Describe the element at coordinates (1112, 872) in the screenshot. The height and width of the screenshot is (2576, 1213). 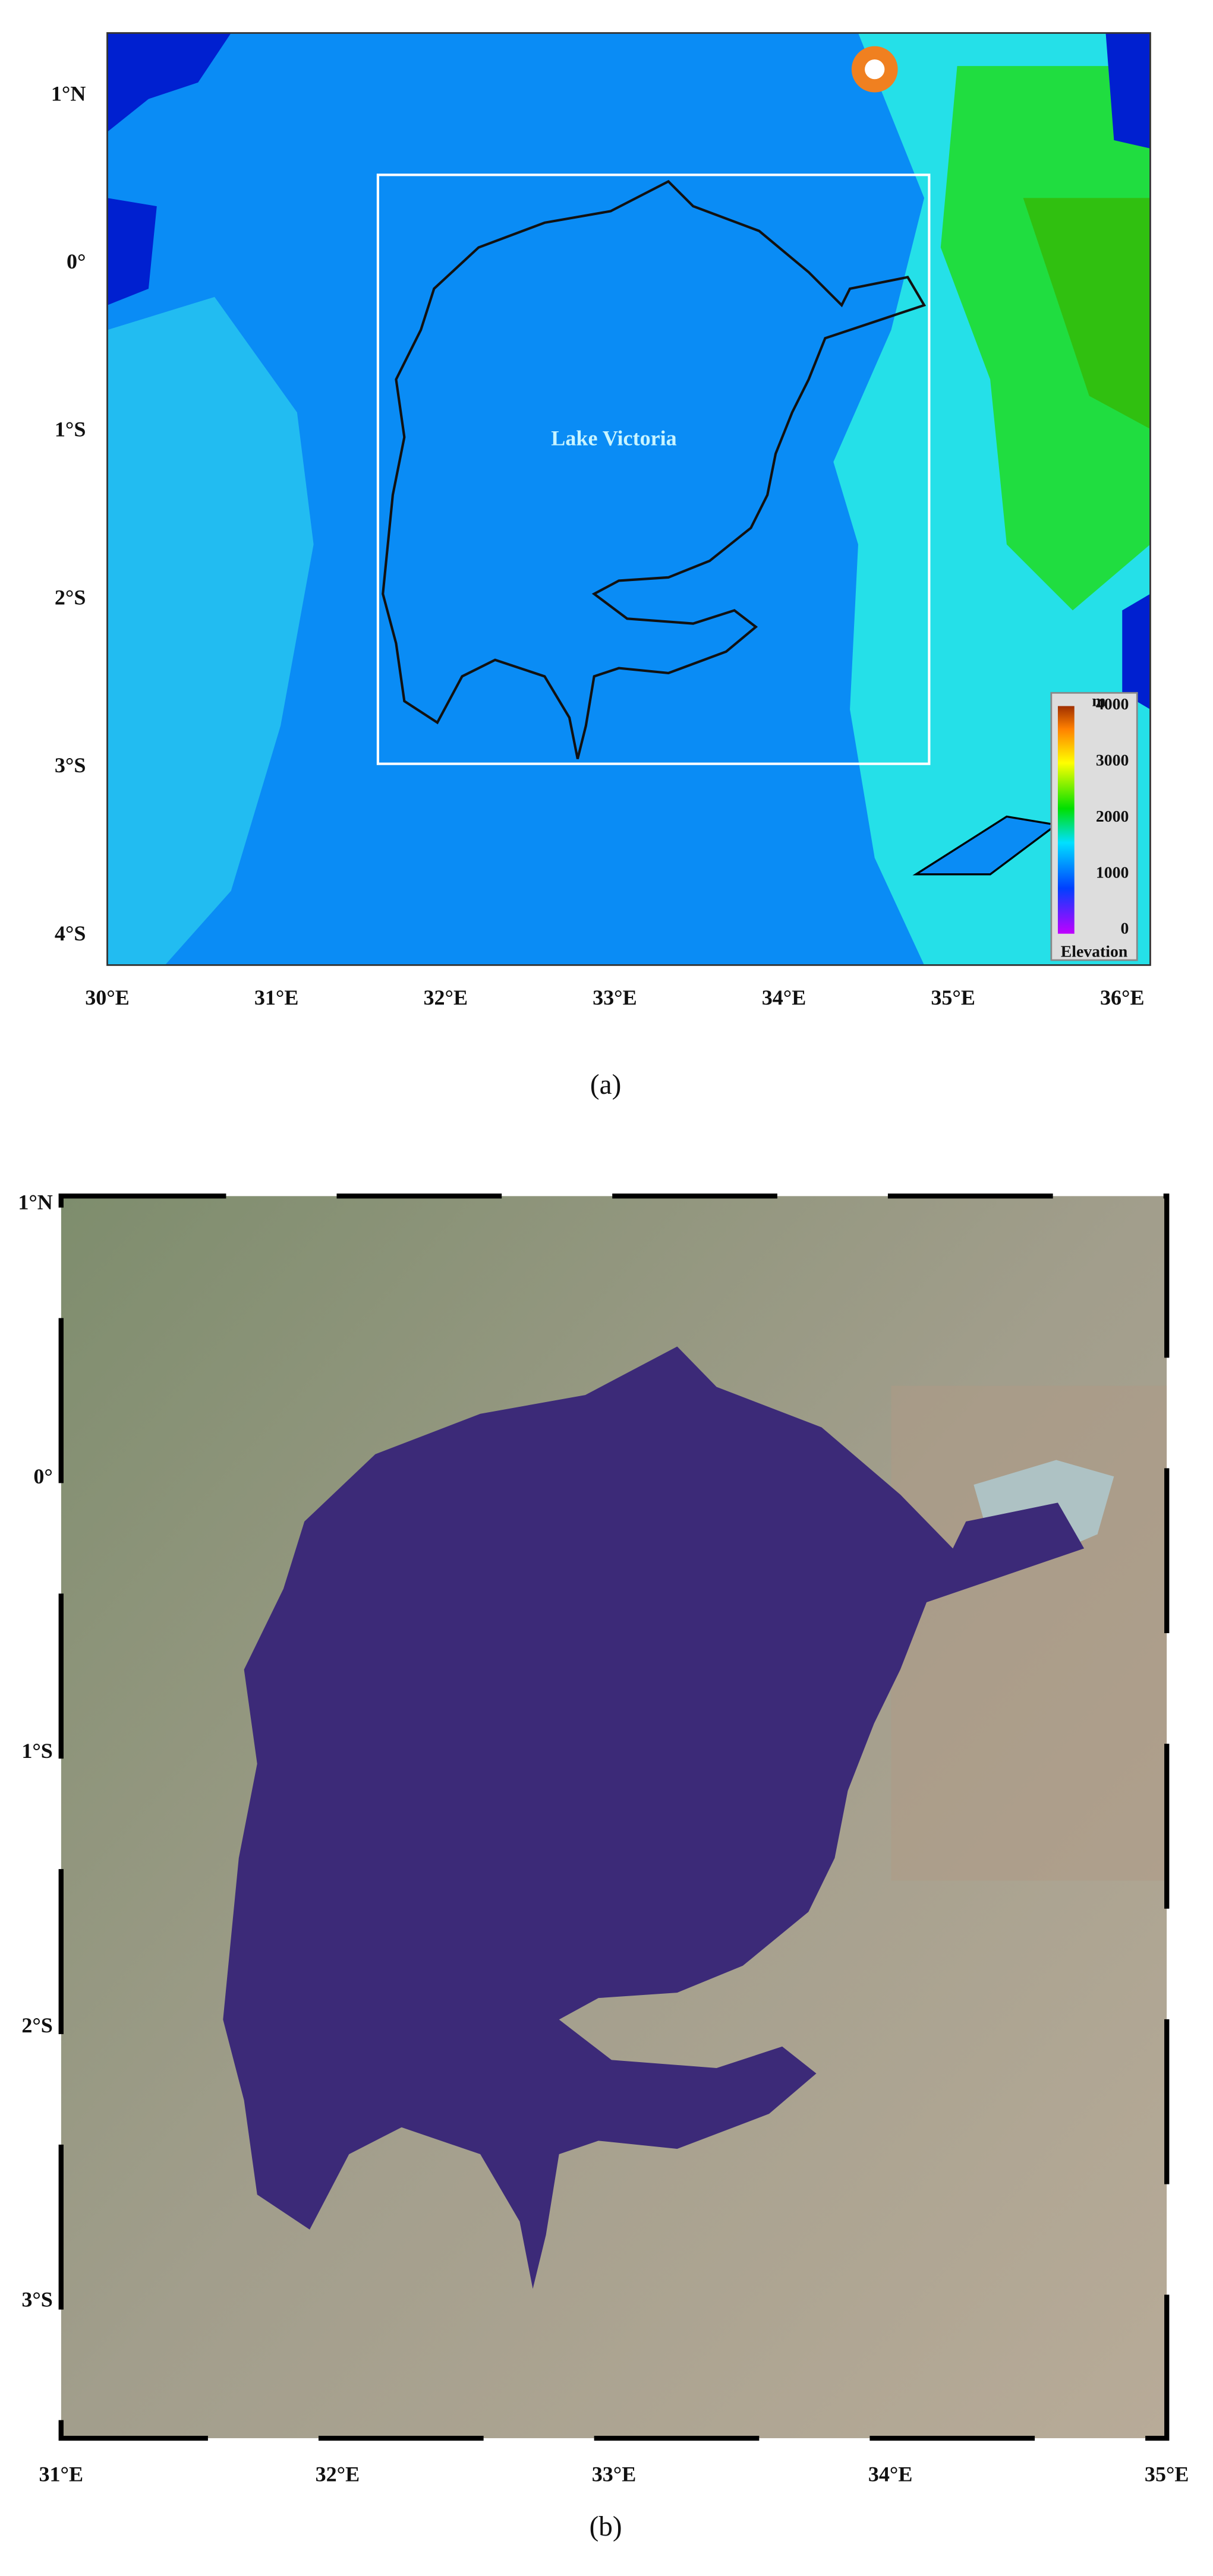
I see `colorbar-tick-label: 1000` at that location.